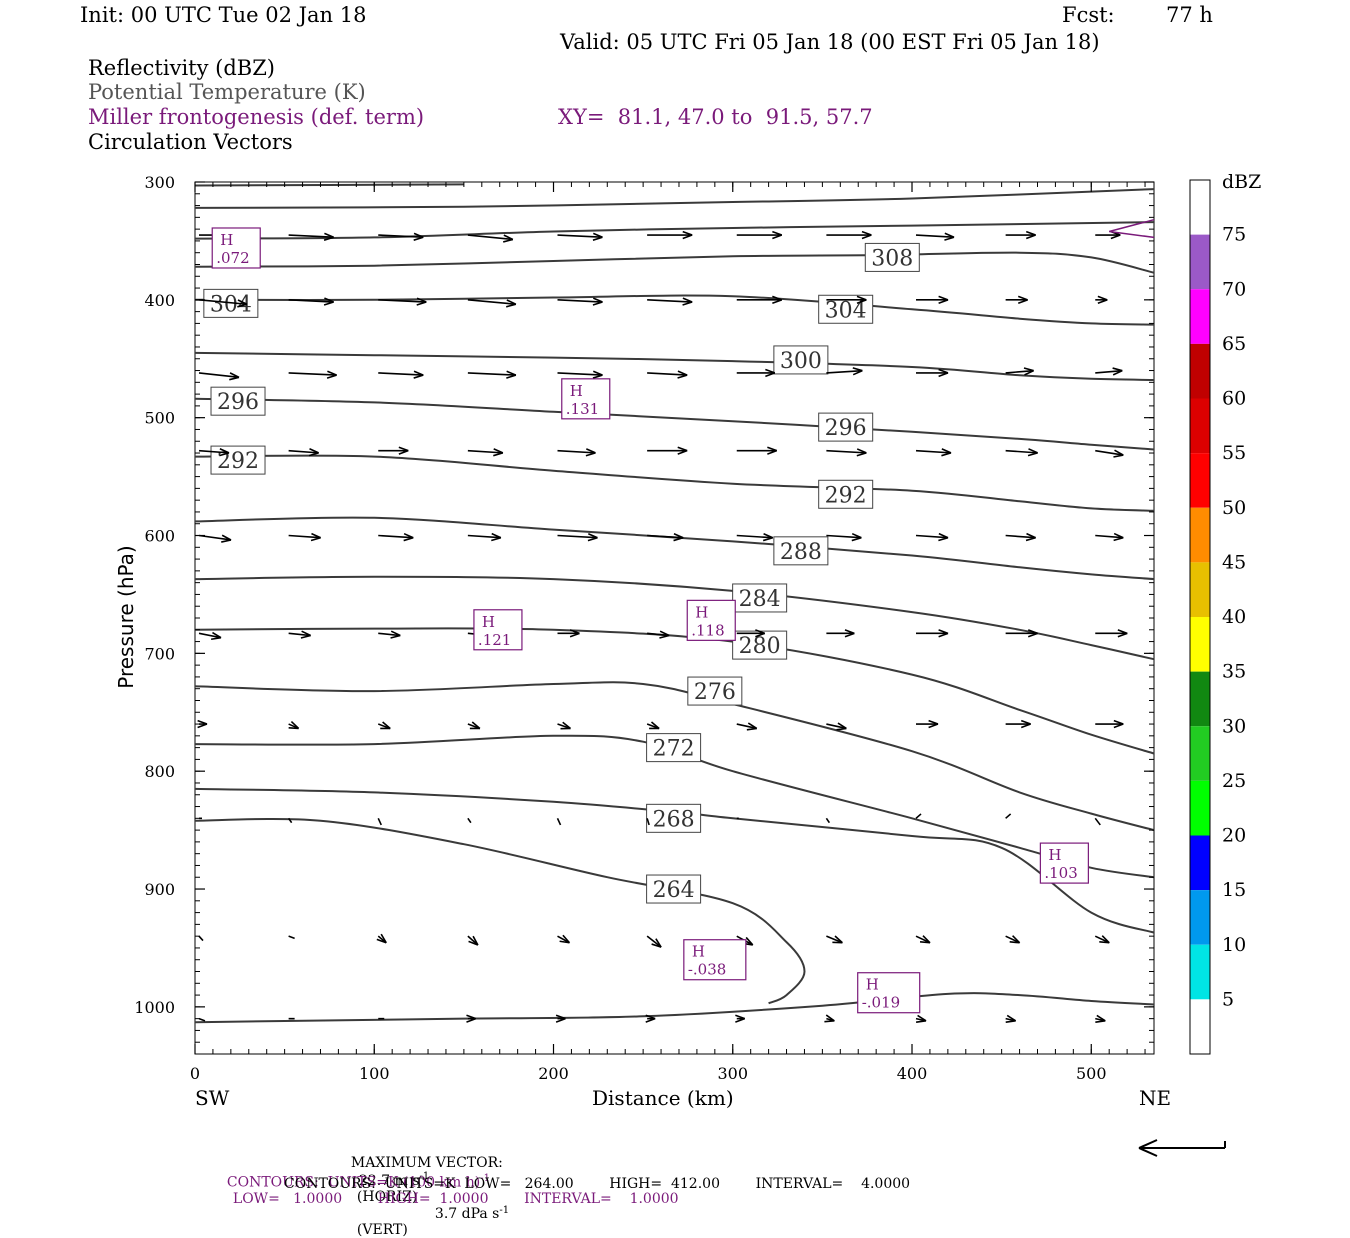 The height and width of the screenshot is (1238, 1350). I want to click on colorbar-label: 50, so click(1234, 508).